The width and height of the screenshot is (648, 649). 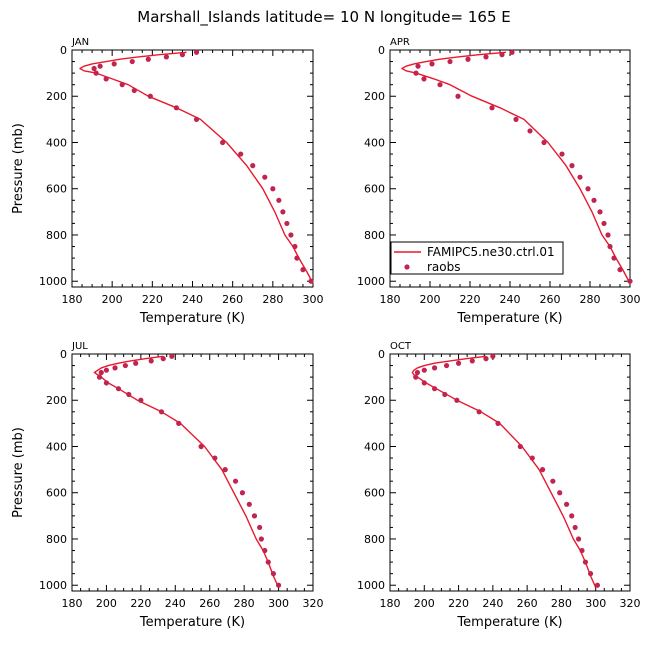 What do you see at coordinates (152, 299) in the screenshot?
I see `x-tick-label: 220` at bounding box center [152, 299].